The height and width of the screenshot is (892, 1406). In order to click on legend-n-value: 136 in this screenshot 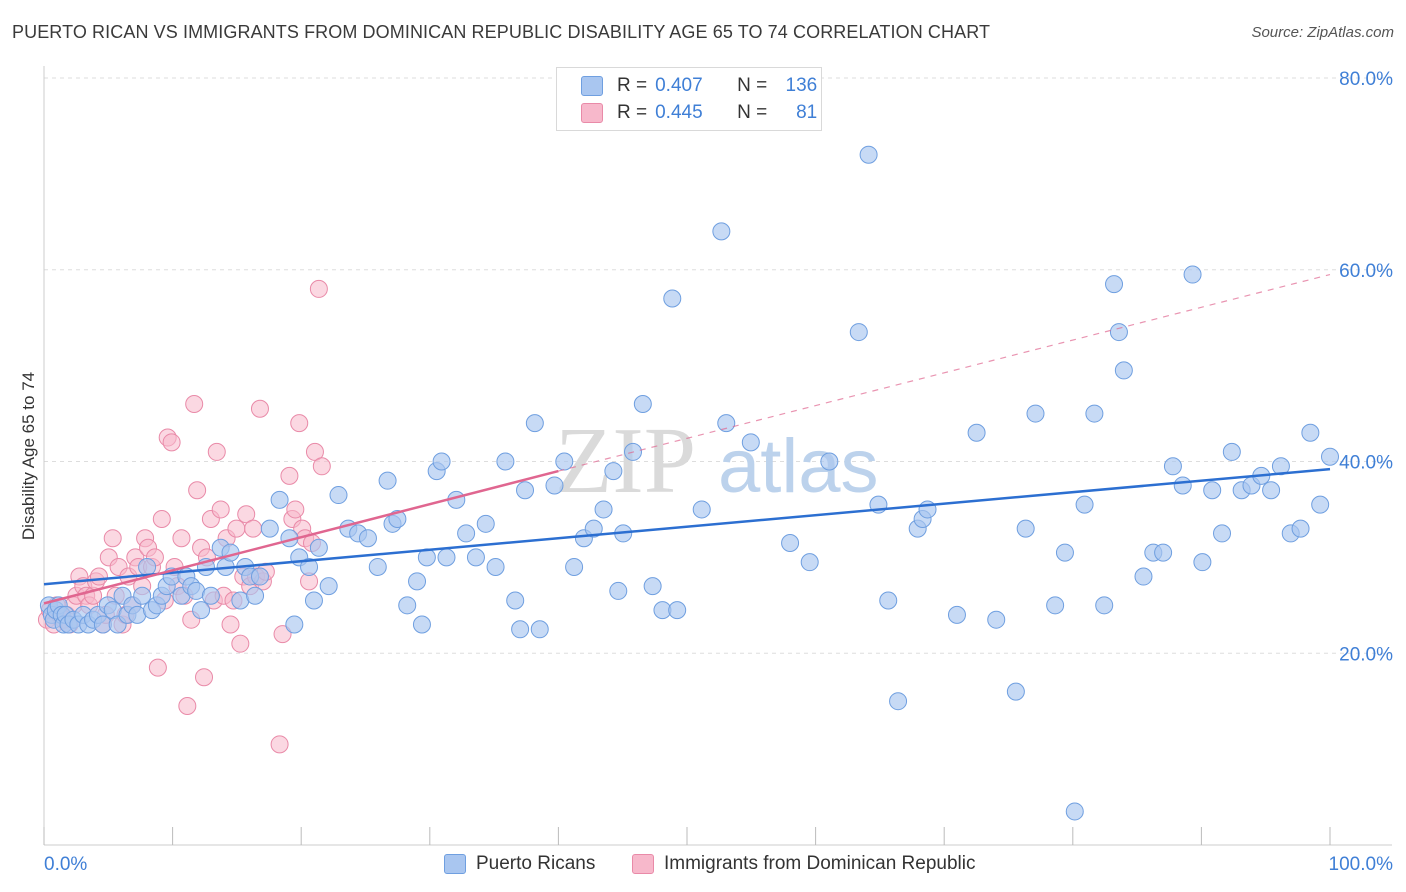, I will do `click(801, 85)`.